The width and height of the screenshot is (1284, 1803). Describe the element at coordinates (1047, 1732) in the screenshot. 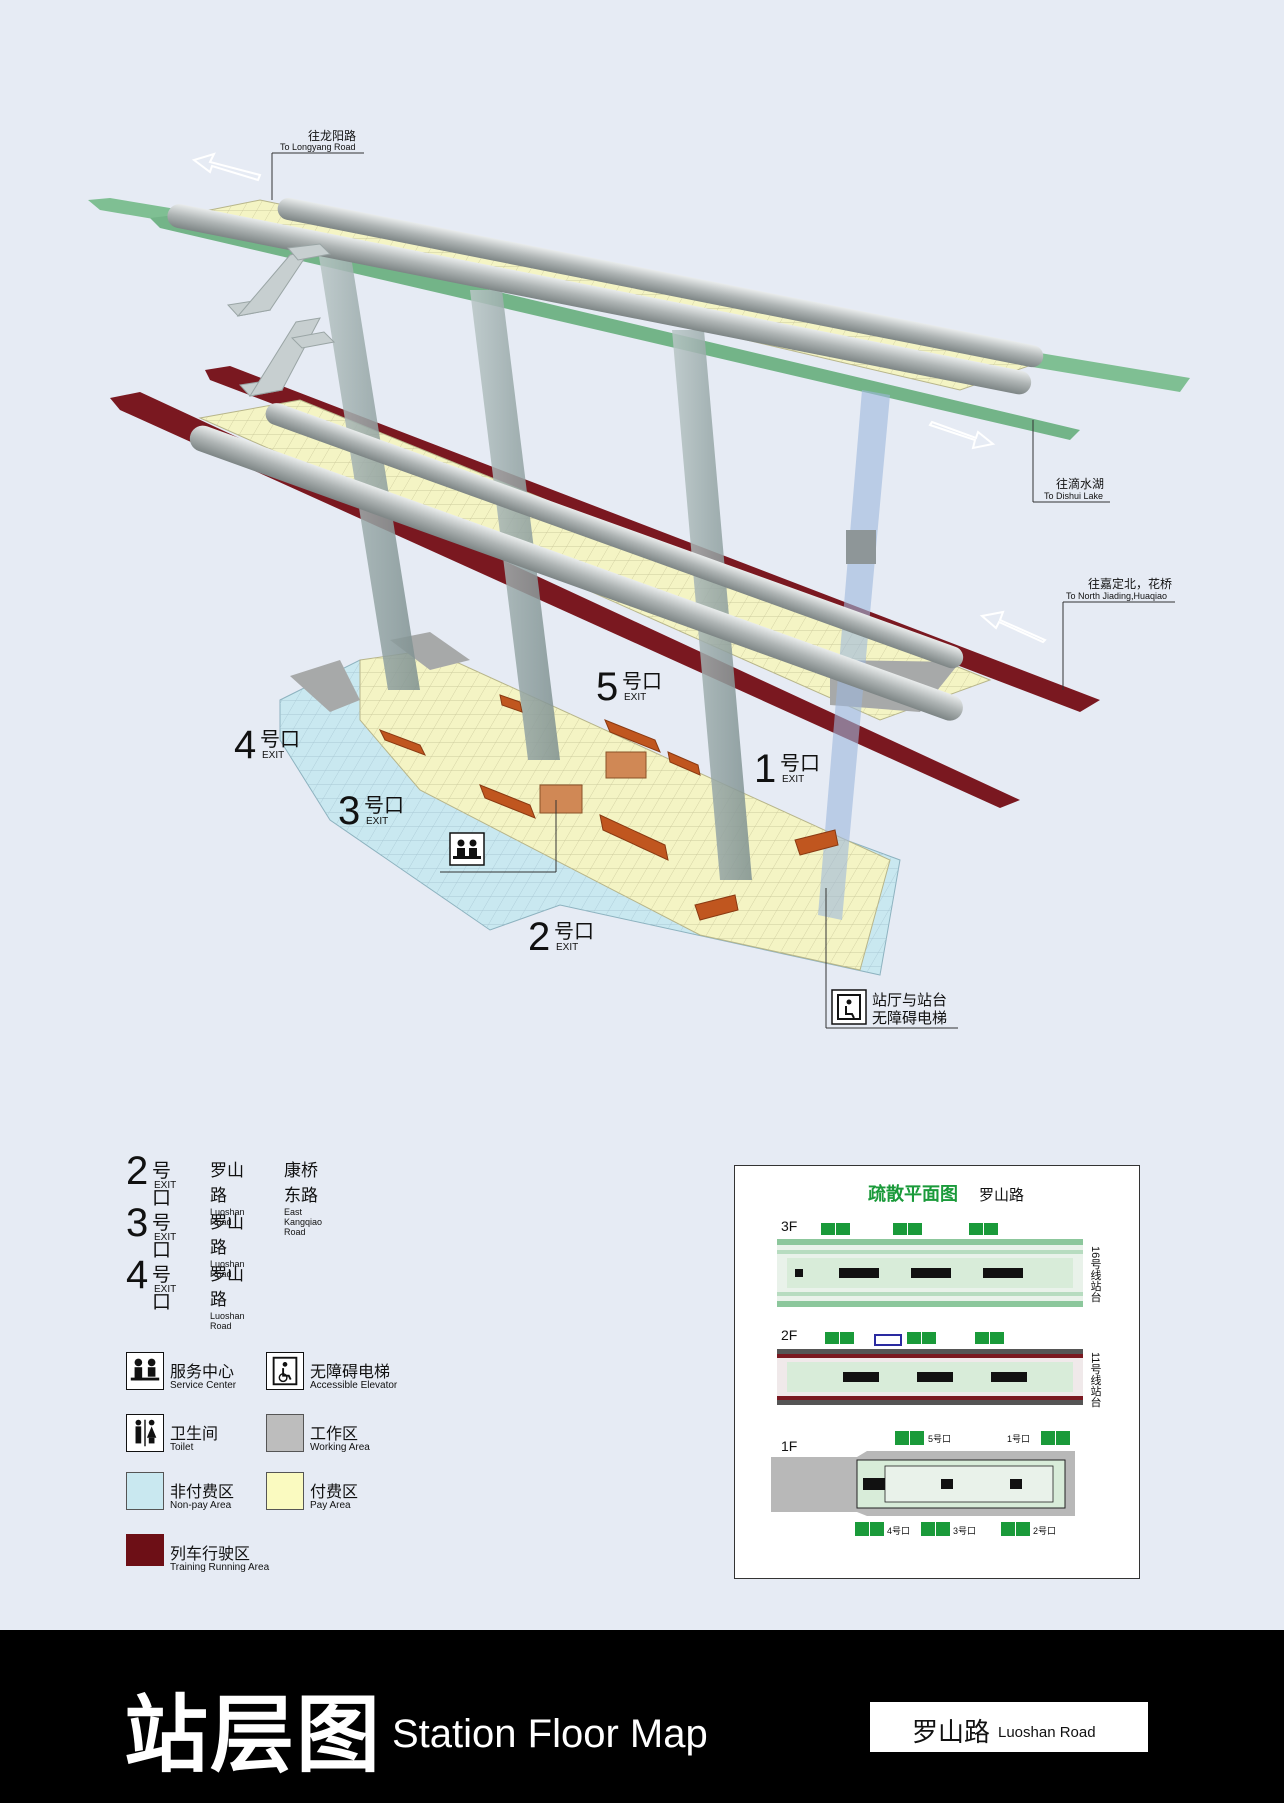

I see `station-name-en: Luoshan Road` at that location.